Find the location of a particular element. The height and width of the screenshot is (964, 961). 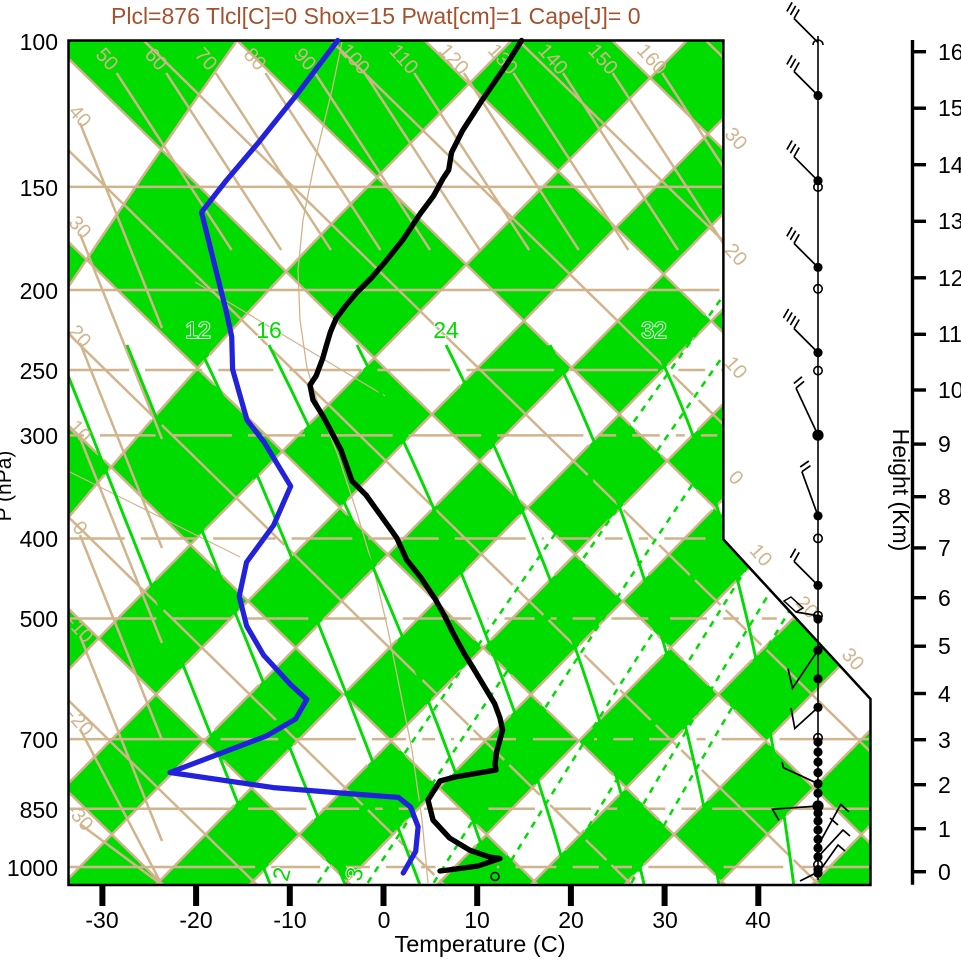

svg-text: 2 is located at coordinates (944, 785).